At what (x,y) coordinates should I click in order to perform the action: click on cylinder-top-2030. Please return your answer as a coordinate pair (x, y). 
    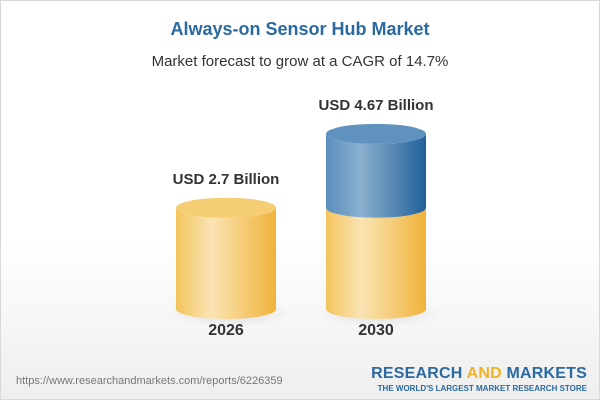
    Looking at the image, I should click on (376, 133).